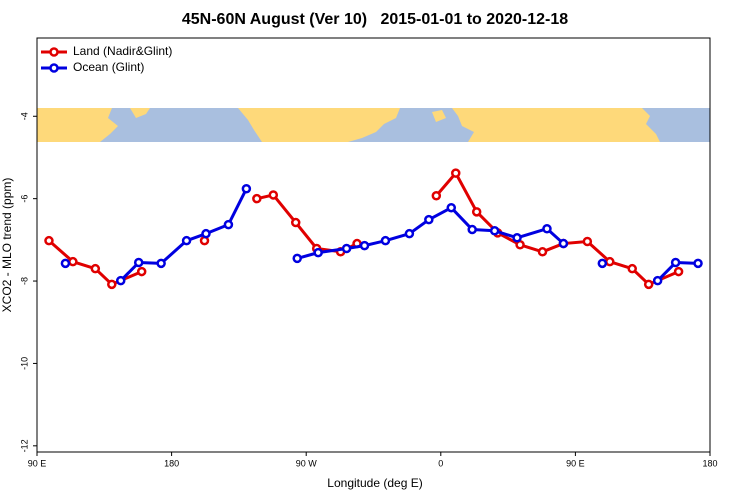 The height and width of the screenshot is (500, 750). I want to click on legend-label: Ocean (Glint), so click(108, 67).